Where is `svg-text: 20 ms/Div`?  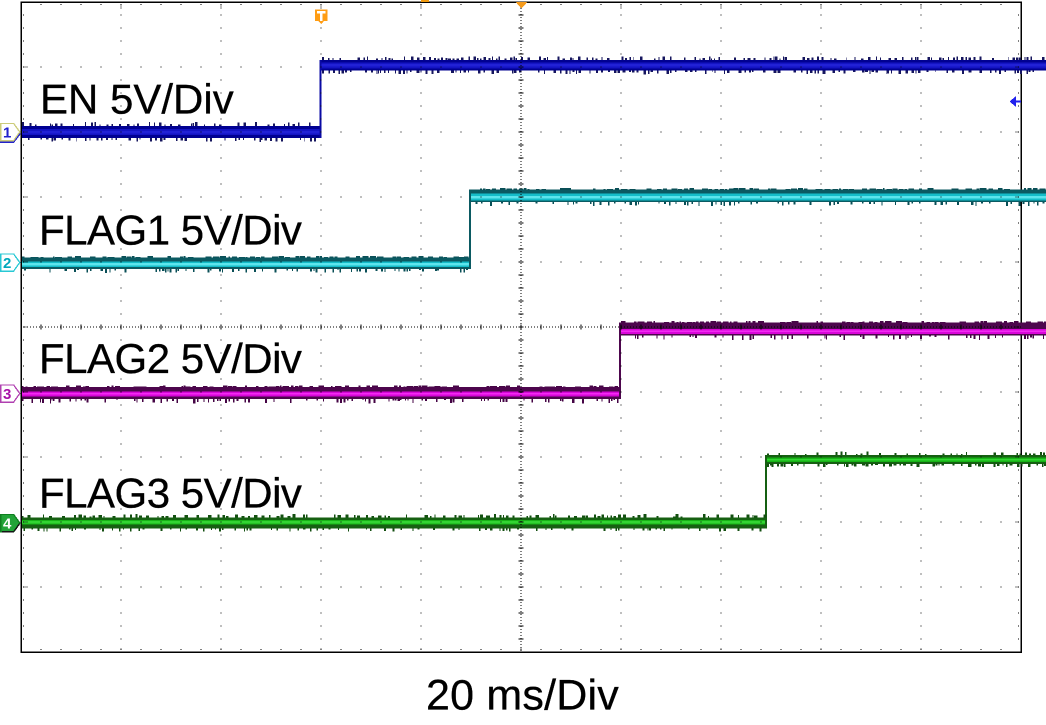
svg-text: 20 ms/Div is located at coordinates (522, 696).